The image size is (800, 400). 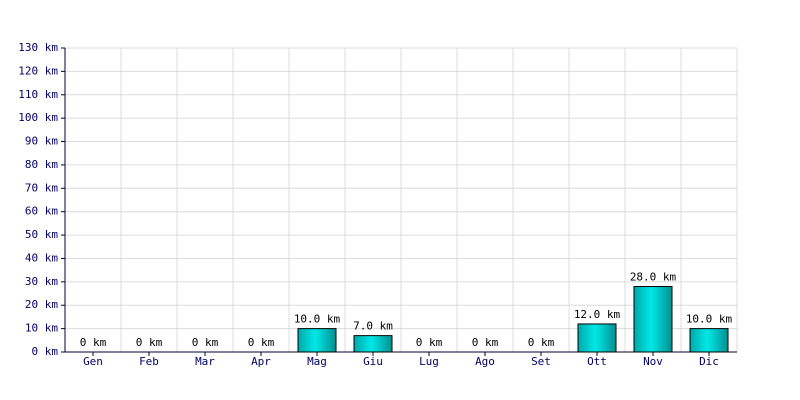 I want to click on x-tick-label: Giu, so click(x=373, y=361).